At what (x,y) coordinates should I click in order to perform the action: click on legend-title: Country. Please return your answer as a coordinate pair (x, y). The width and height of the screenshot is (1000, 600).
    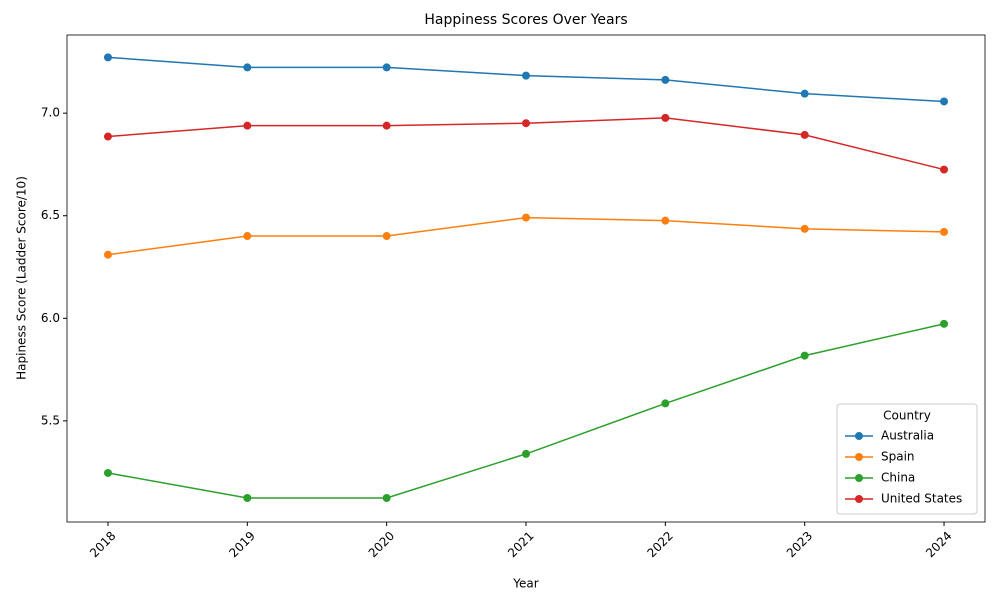
    Looking at the image, I should click on (907, 416).